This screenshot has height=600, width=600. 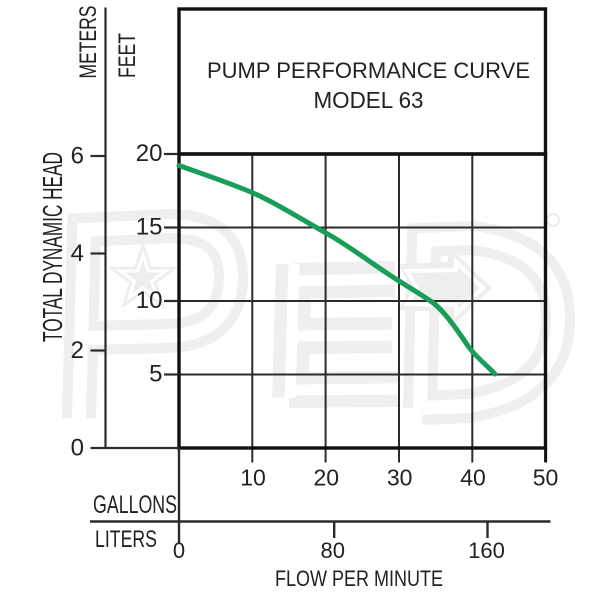 I want to click on svg-text: 30, so click(x=400, y=478).